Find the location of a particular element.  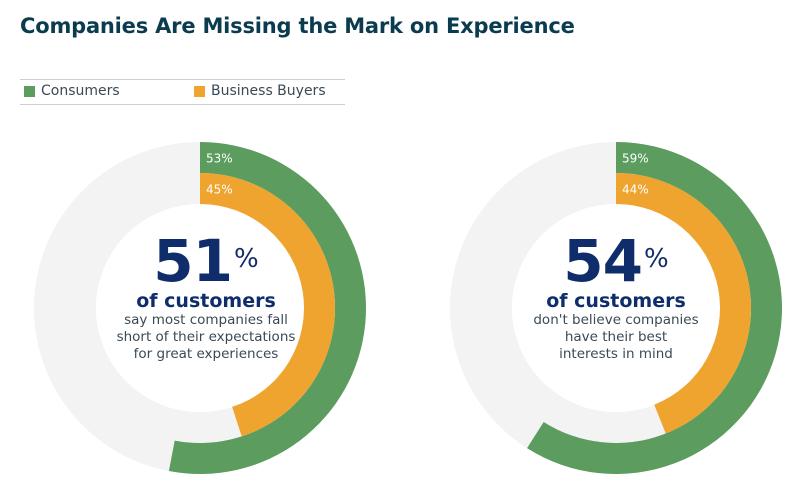

subheading-1: of customers is located at coordinates (206, 301).